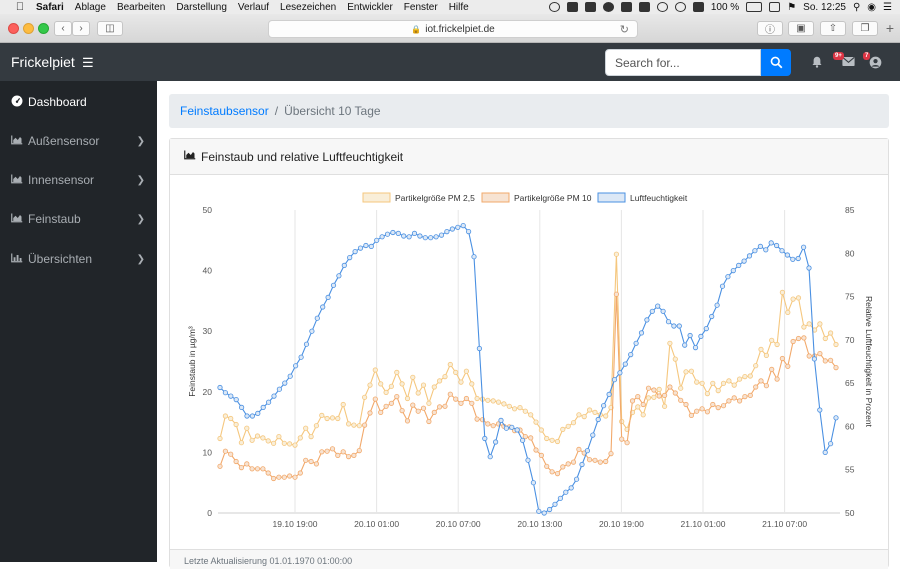 The height and width of the screenshot is (569, 900). What do you see at coordinates (817, 63) in the screenshot?
I see `bell-icon` at bounding box center [817, 63].